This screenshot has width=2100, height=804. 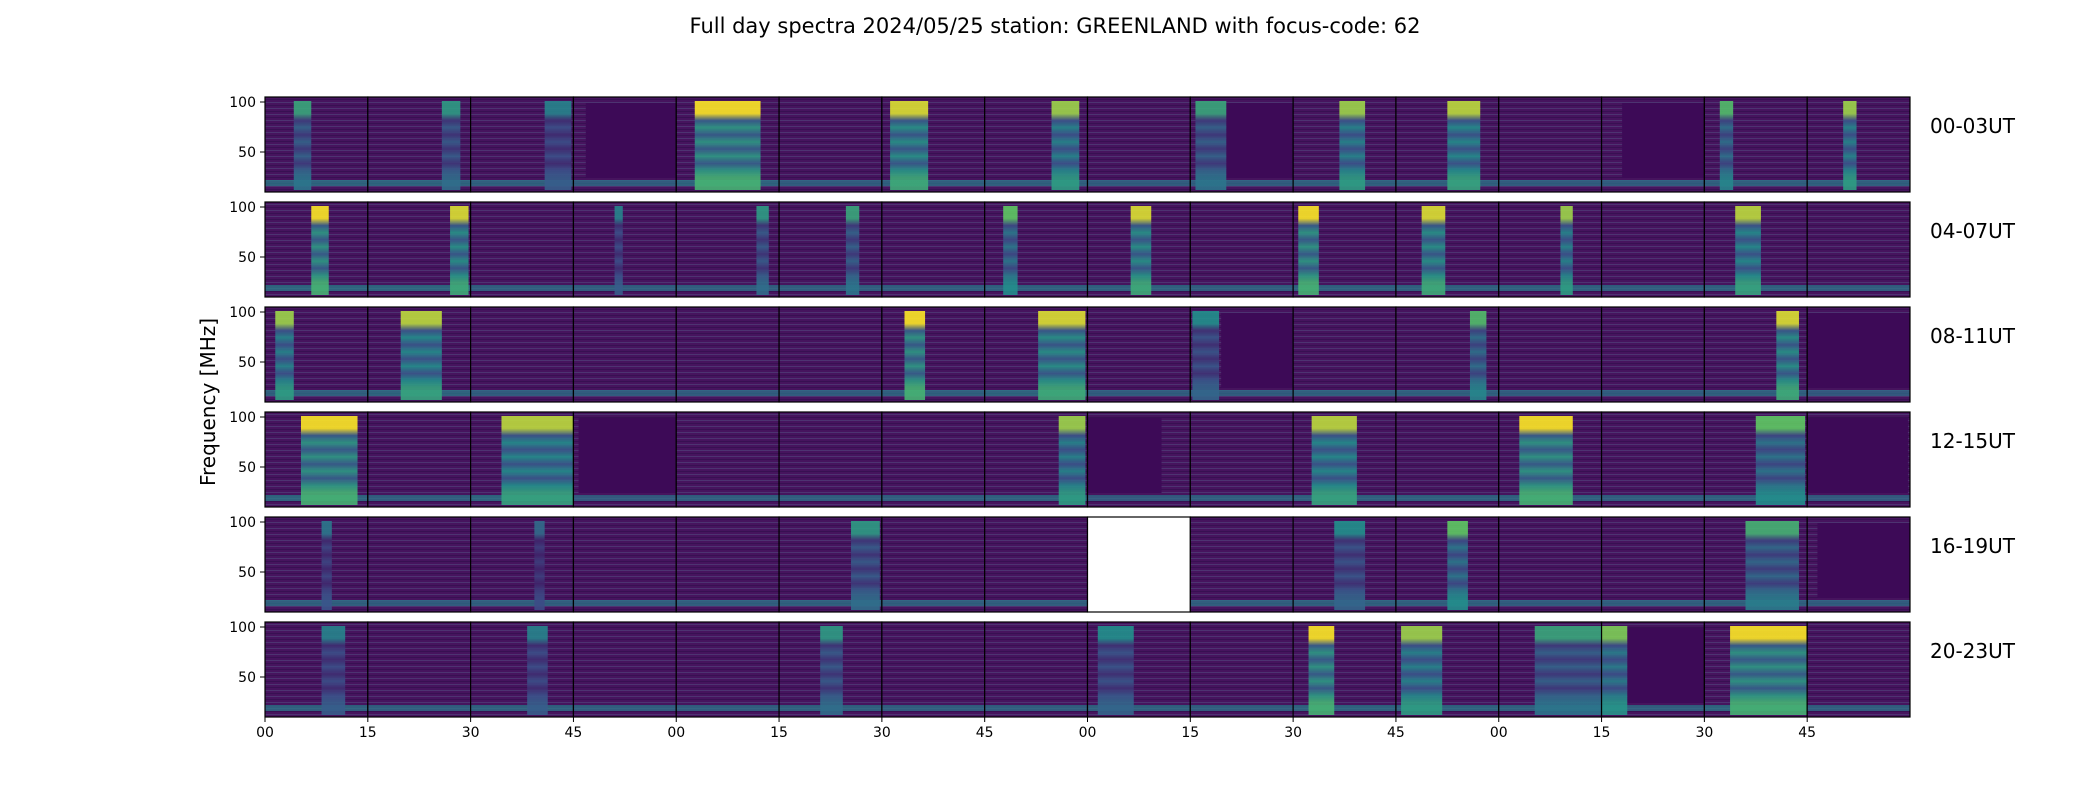 What do you see at coordinates (208, 402) in the screenshot?
I see `y-axis-label: Frequency [MHz]` at bounding box center [208, 402].